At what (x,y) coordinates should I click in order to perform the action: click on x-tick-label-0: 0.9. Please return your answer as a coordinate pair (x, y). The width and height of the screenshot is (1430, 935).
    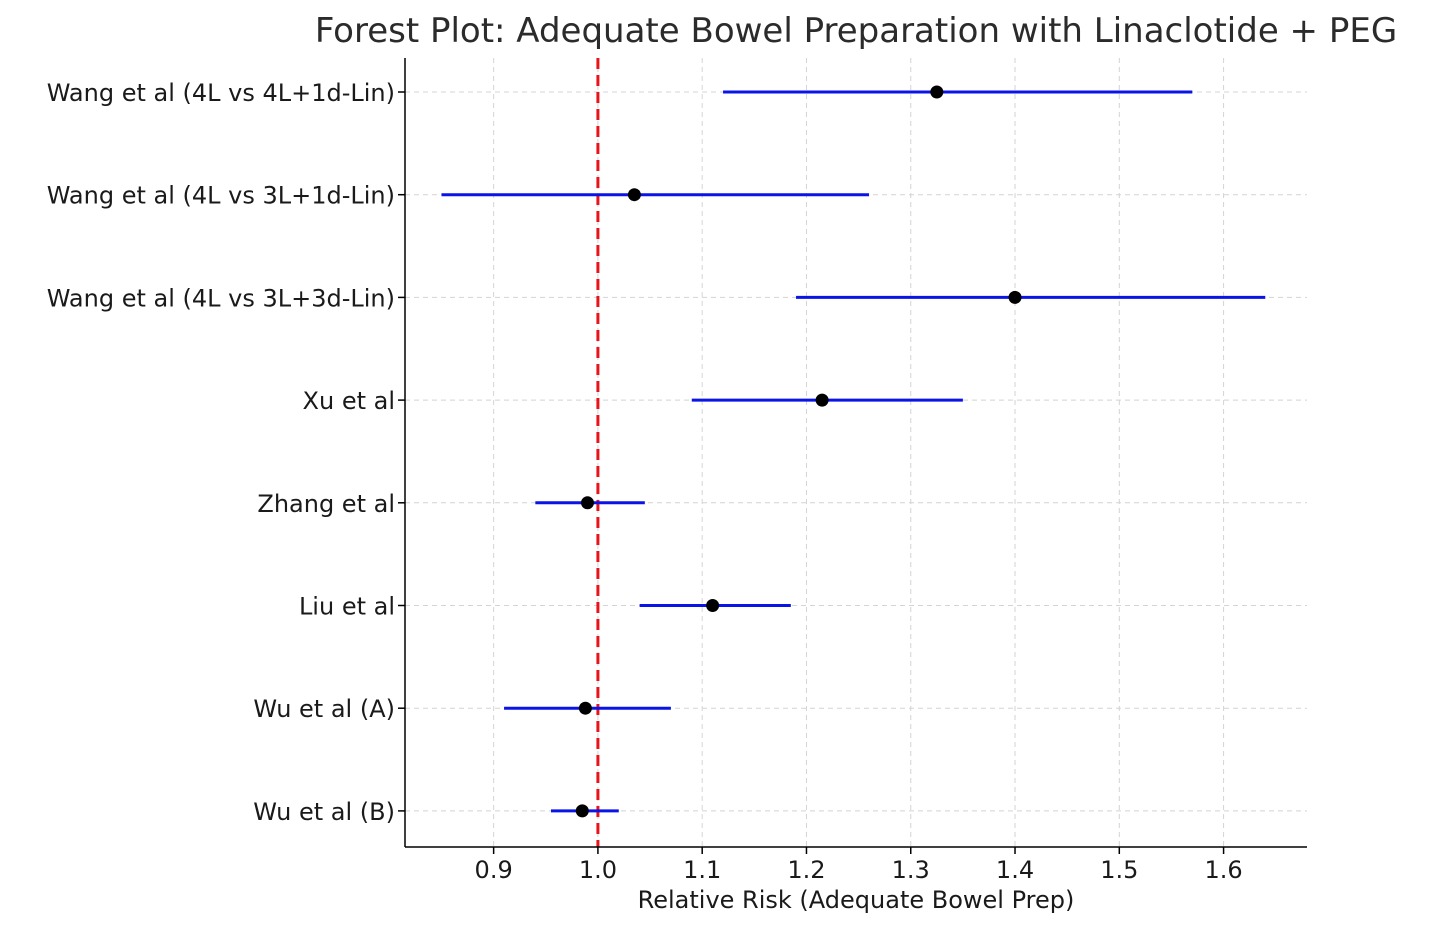
    Looking at the image, I should click on (494, 870).